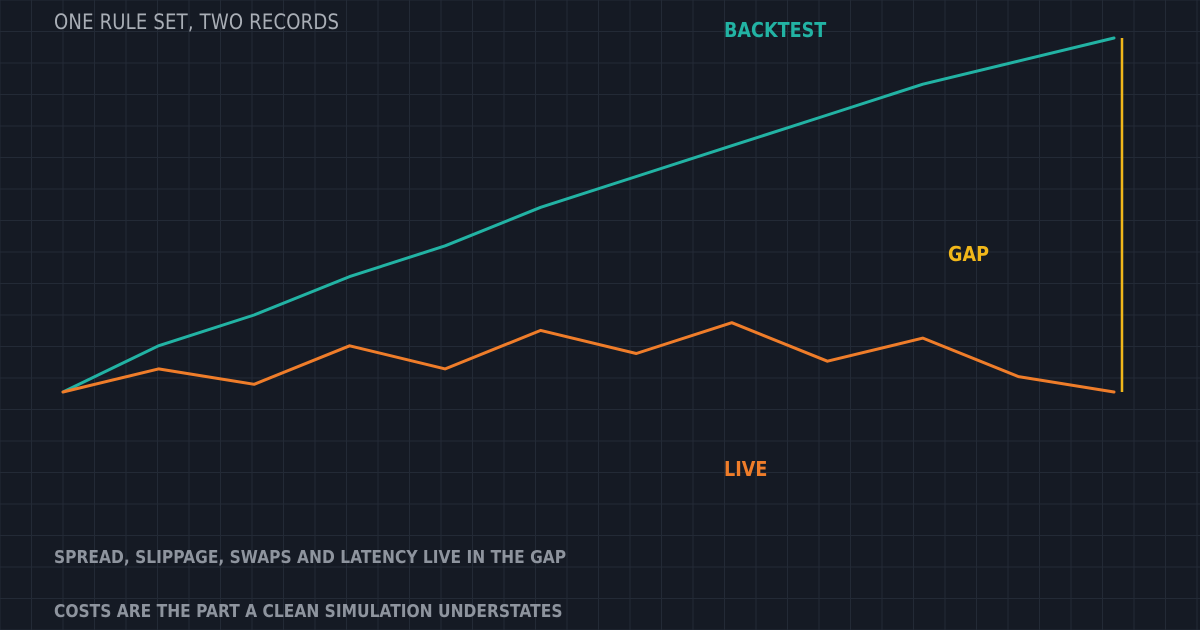  I want to click on series-line-live, so click(588, 357).